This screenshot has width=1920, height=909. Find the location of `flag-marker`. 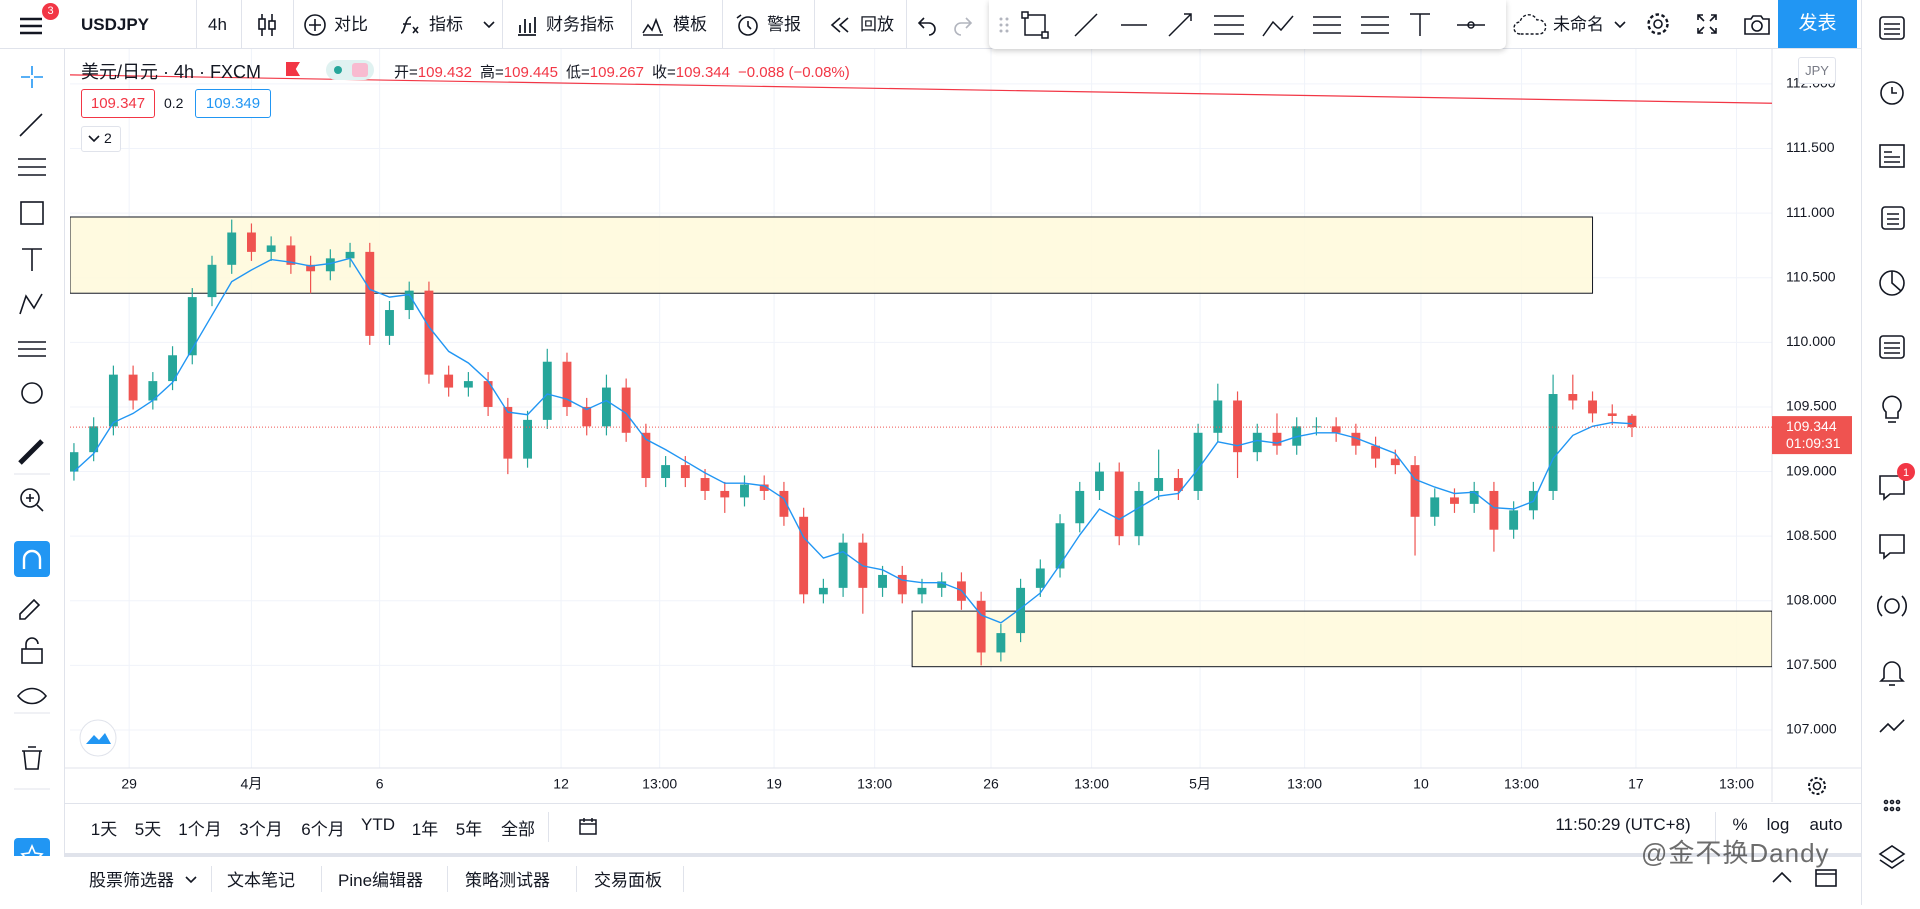

flag-marker is located at coordinates (293, 69).